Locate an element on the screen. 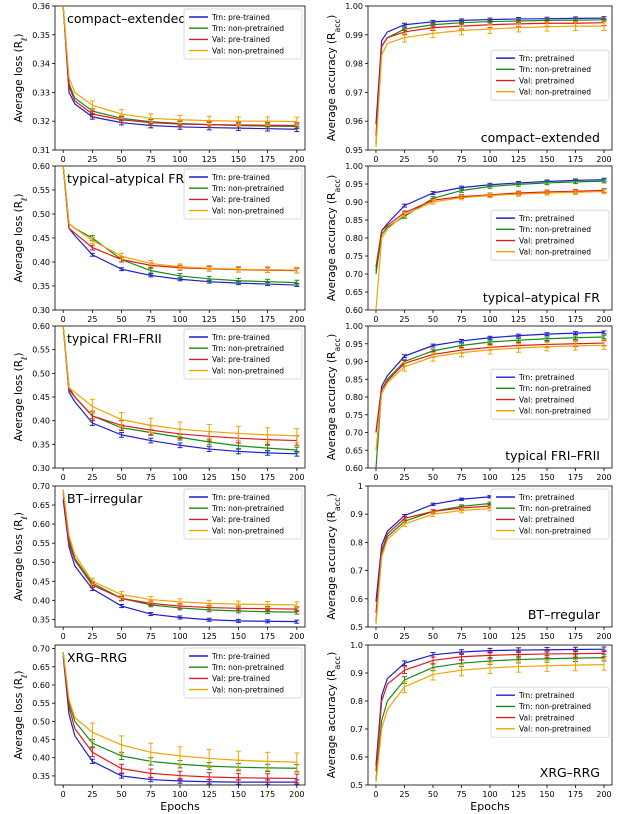 Image resolution: width=623 pixels, height=814 pixels. y-tick-label: 0.80 is located at coordinates (354, 397).